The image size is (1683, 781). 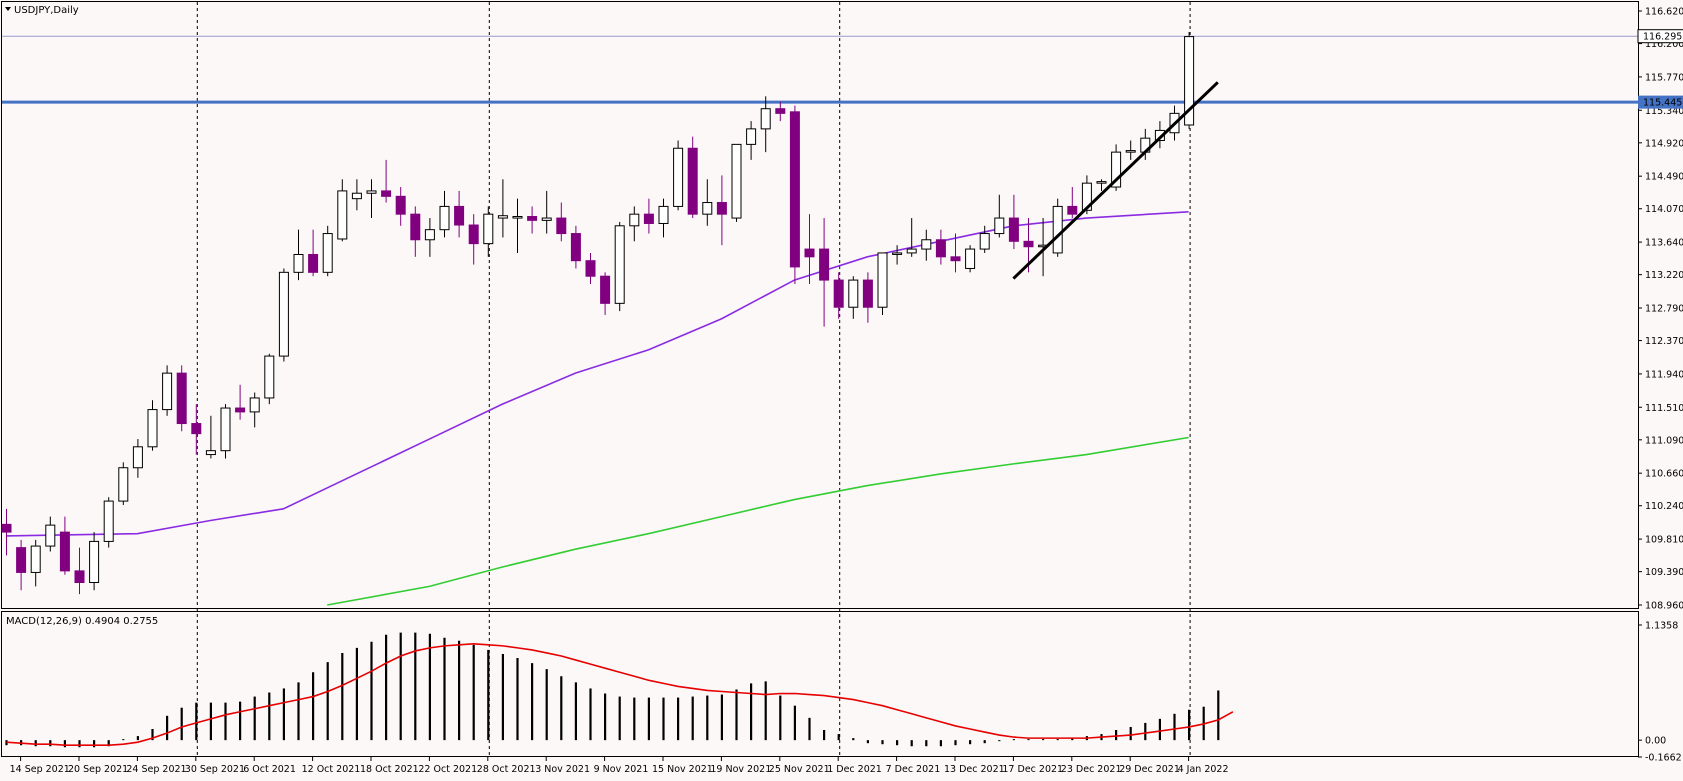 I want to click on price-tick-label: 111.090, so click(x=1664, y=440).